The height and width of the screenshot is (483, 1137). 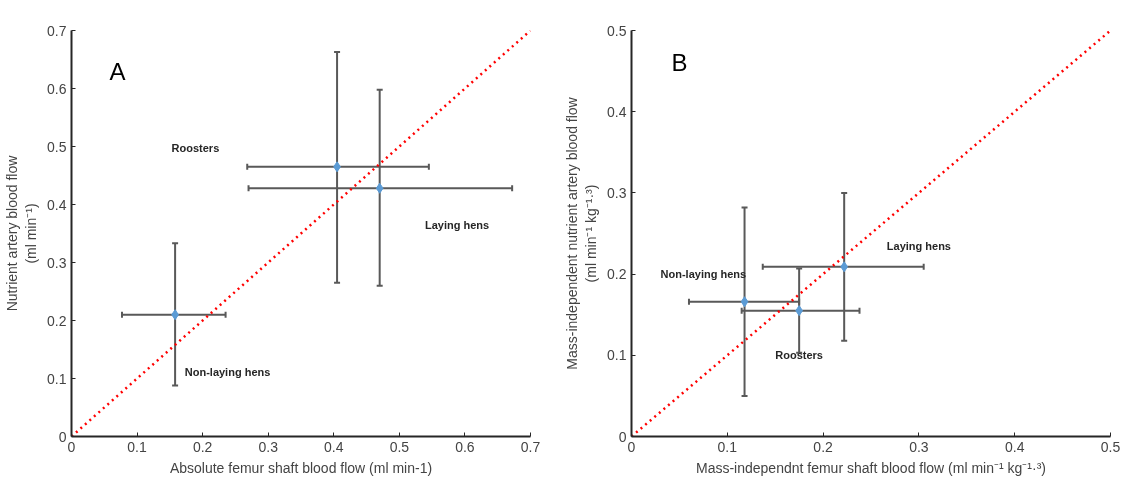 What do you see at coordinates (57, 88) in the screenshot?
I see `y-tick-label: 0.6` at bounding box center [57, 88].